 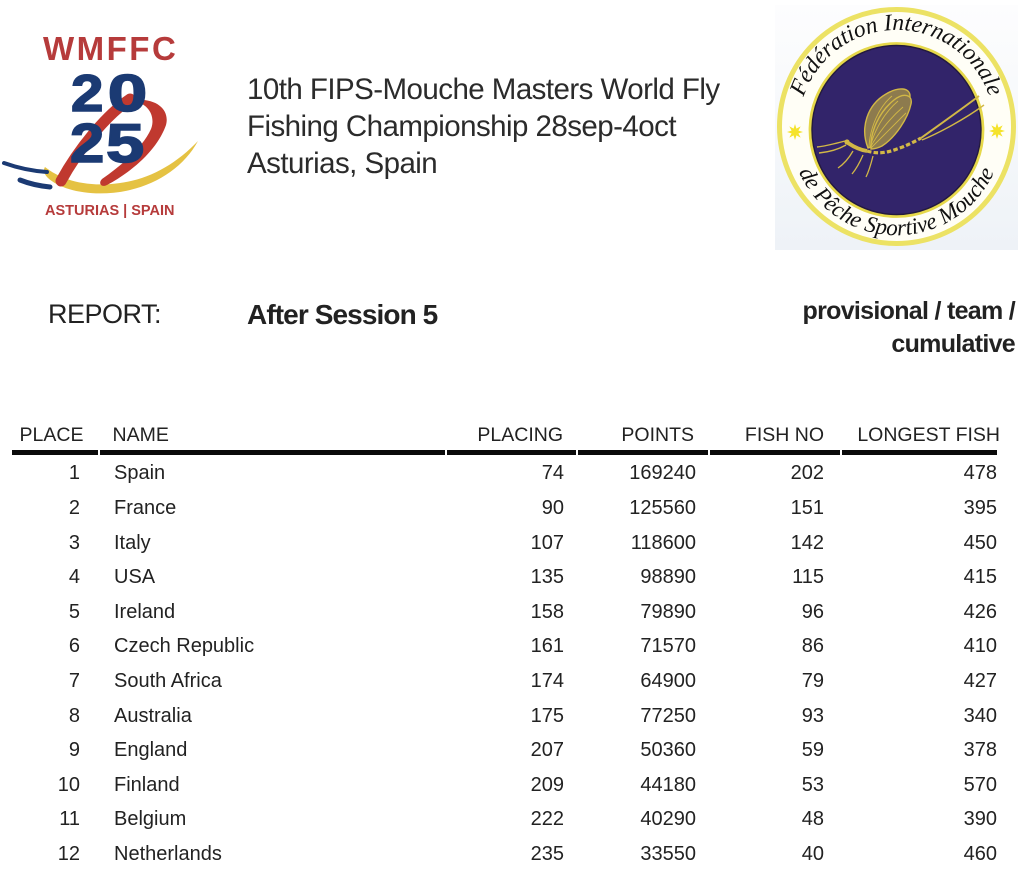 I want to click on svg-text: WMFFC, so click(x=110, y=48).